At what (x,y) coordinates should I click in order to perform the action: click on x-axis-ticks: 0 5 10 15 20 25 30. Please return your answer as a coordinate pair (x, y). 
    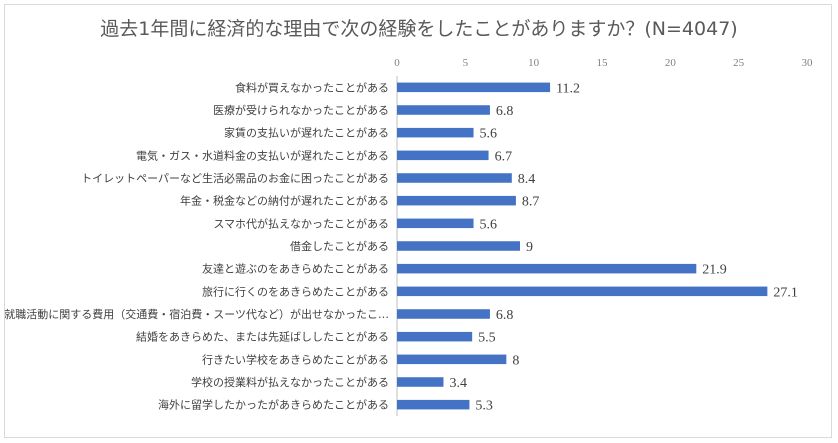
    Looking at the image, I should click on (603, 63).